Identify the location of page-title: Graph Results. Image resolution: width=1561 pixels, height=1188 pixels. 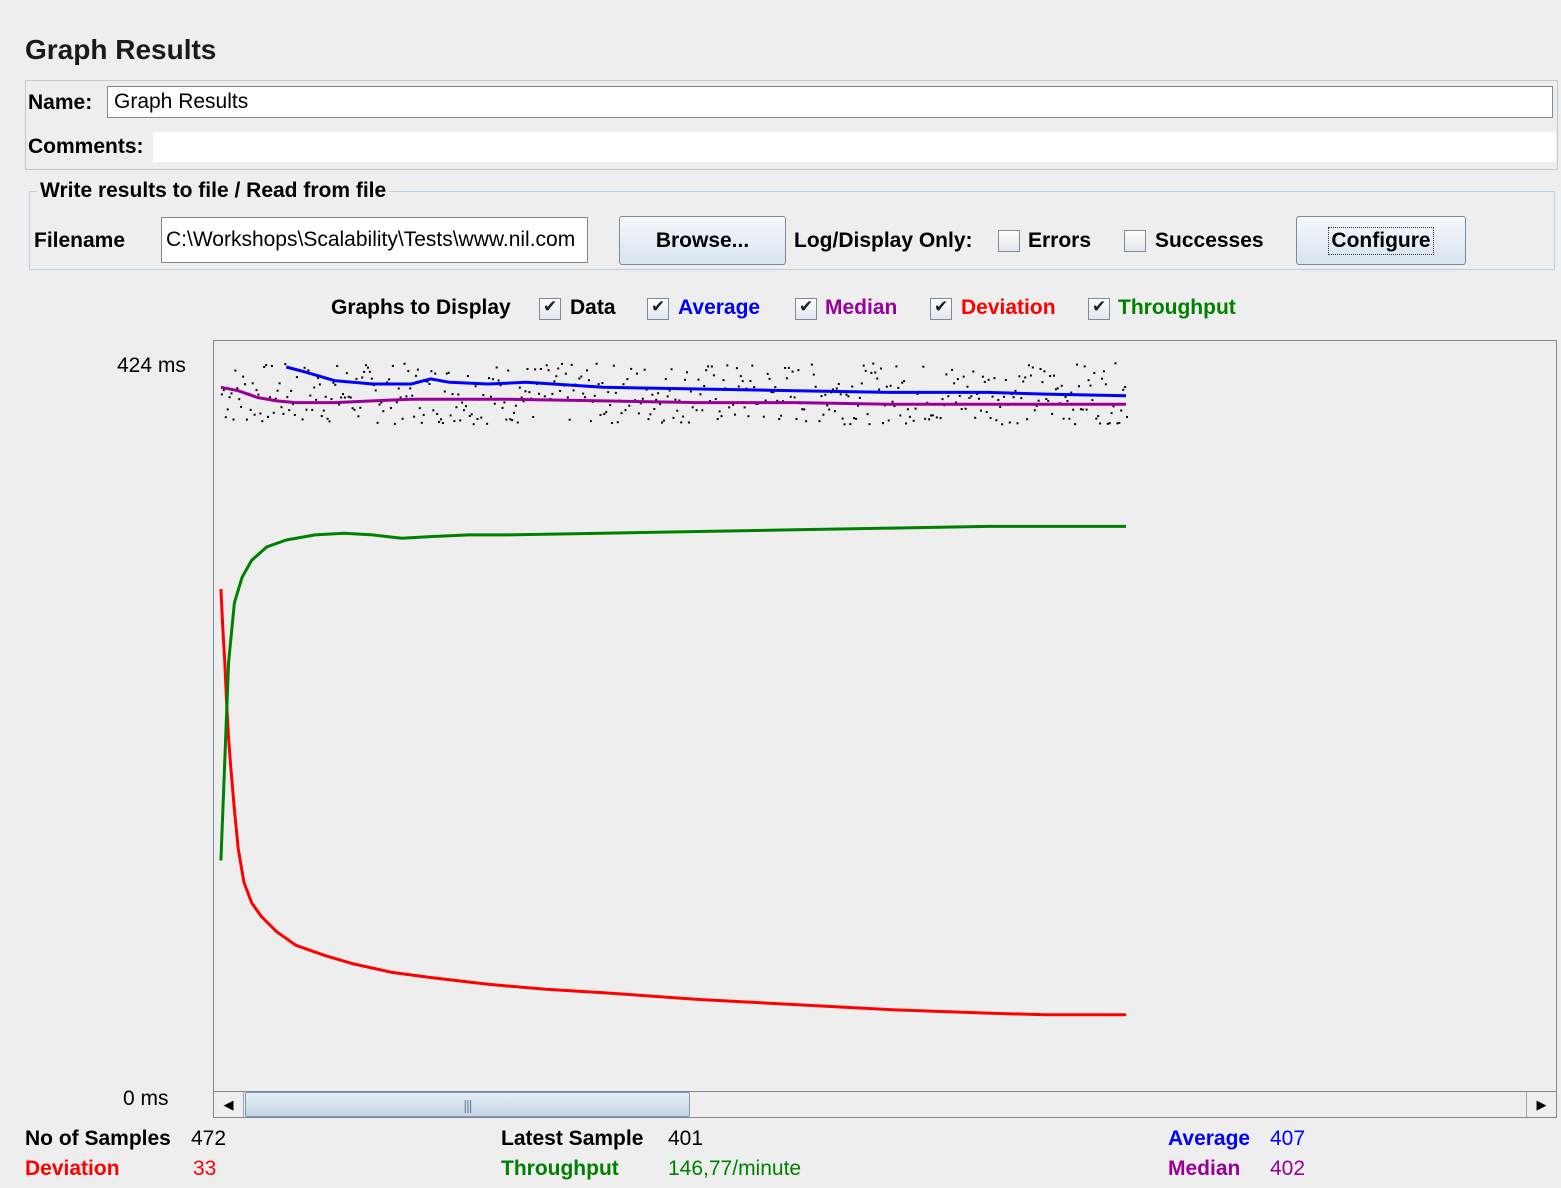
(121, 49).